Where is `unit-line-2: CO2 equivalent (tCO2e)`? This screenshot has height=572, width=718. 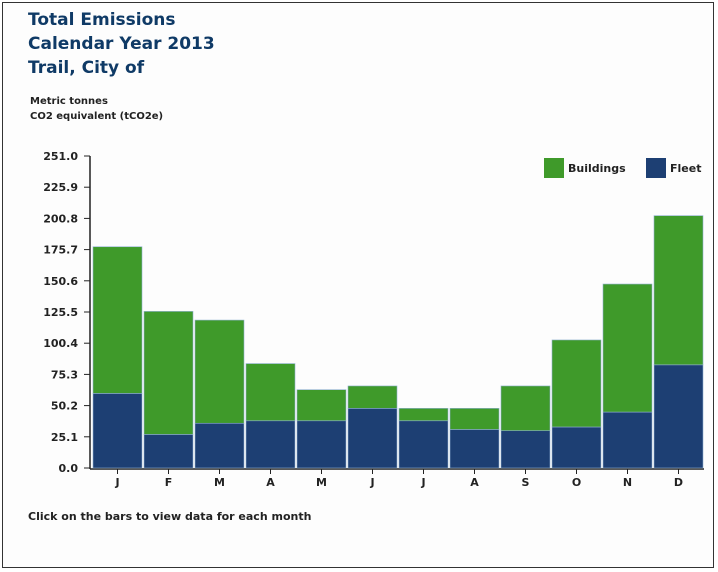
unit-line-2: CO2 equivalent (tCO2e) is located at coordinates (97, 116).